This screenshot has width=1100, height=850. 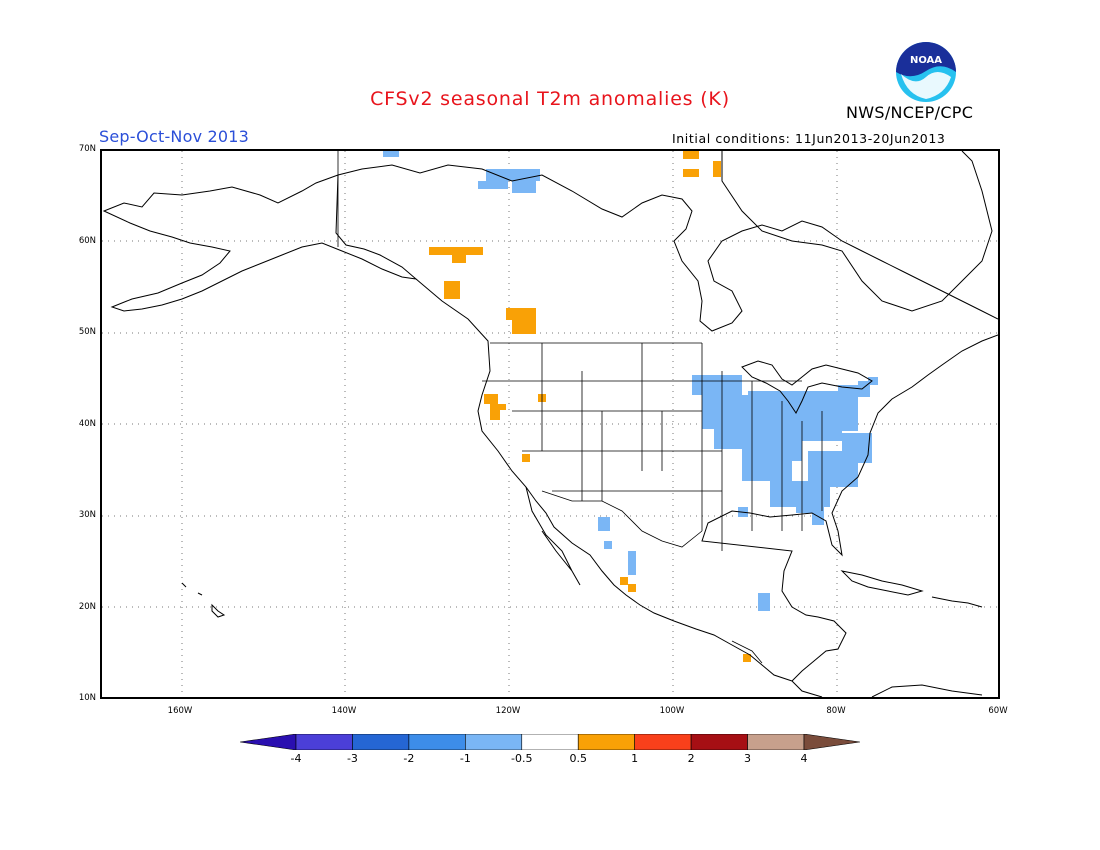 I want to click on lon-label-60w: 60W, so click(x=998, y=711).